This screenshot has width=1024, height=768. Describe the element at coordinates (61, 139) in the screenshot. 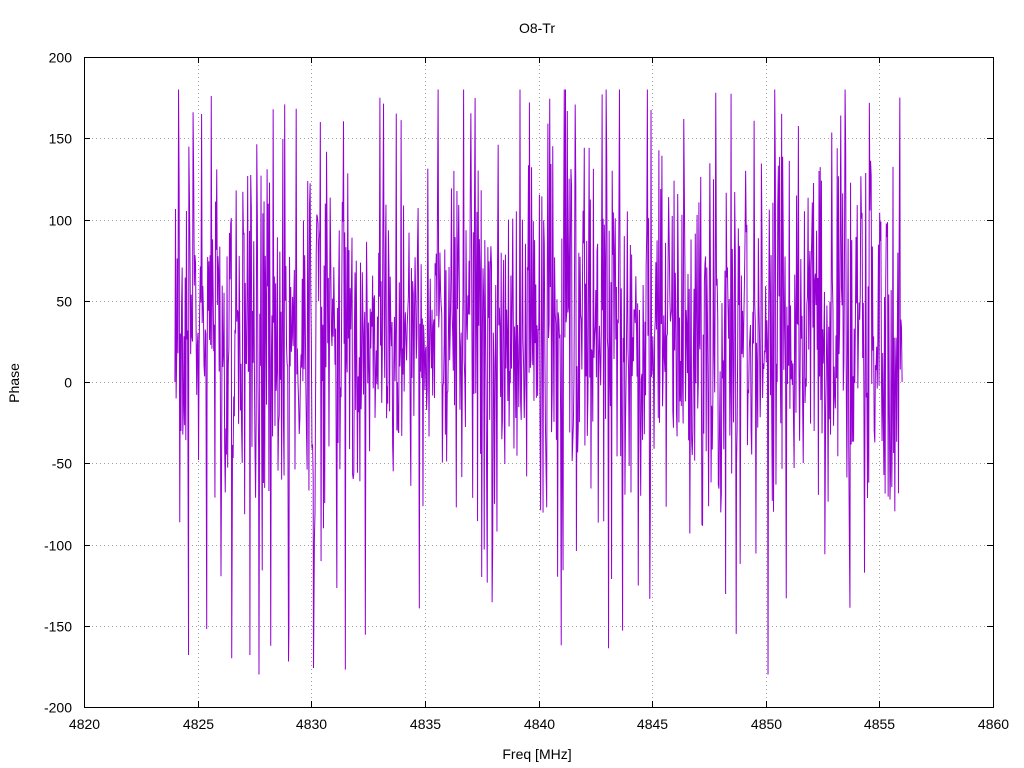

I see `y-tick-label: 150` at that location.